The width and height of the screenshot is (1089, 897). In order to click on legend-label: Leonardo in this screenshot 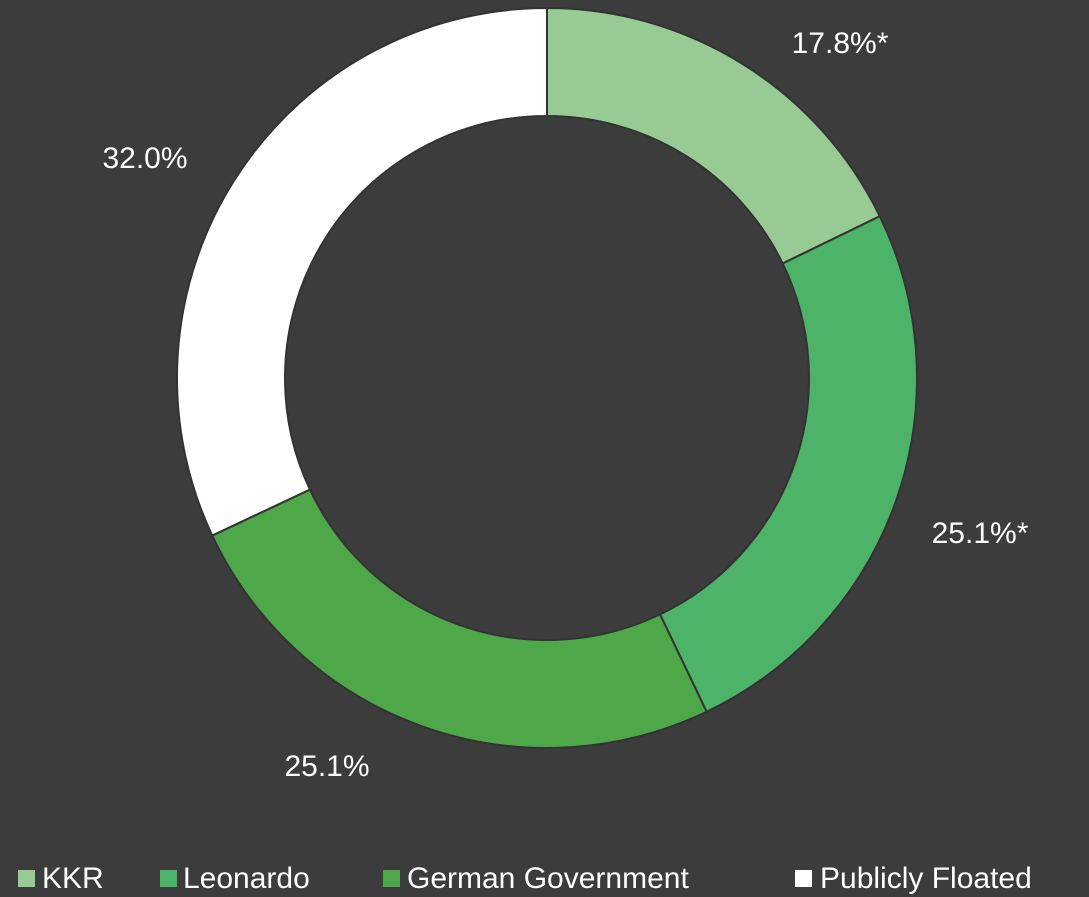, I will do `click(246, 878)`.